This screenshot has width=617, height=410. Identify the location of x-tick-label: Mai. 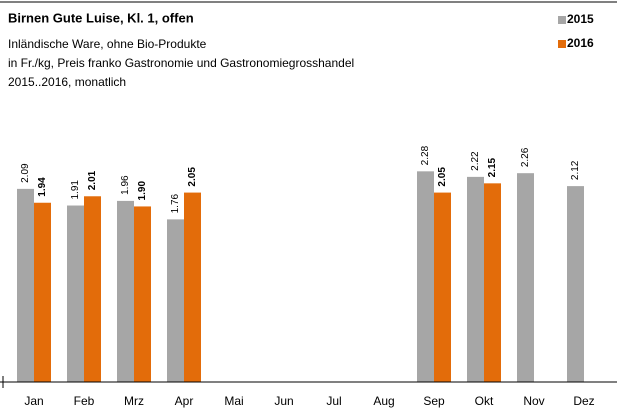
(233, 401).